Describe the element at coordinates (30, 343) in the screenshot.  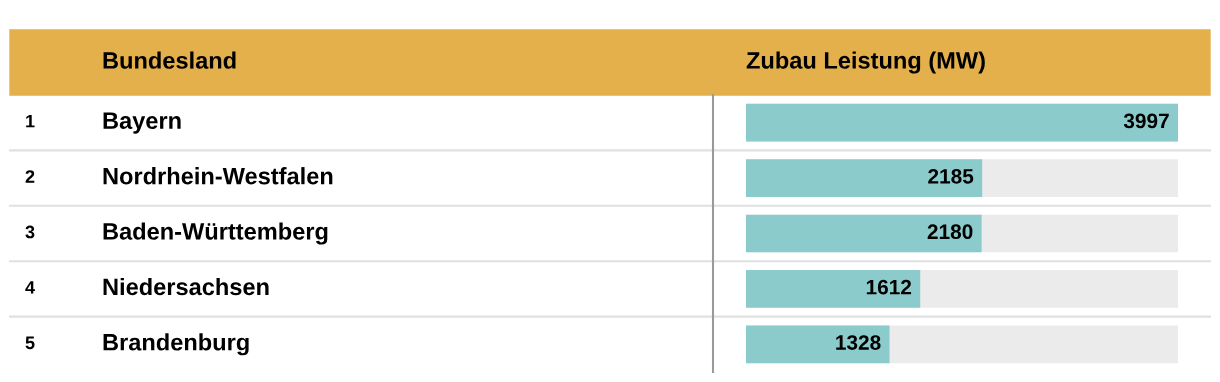
I see `text: 5` at that location.